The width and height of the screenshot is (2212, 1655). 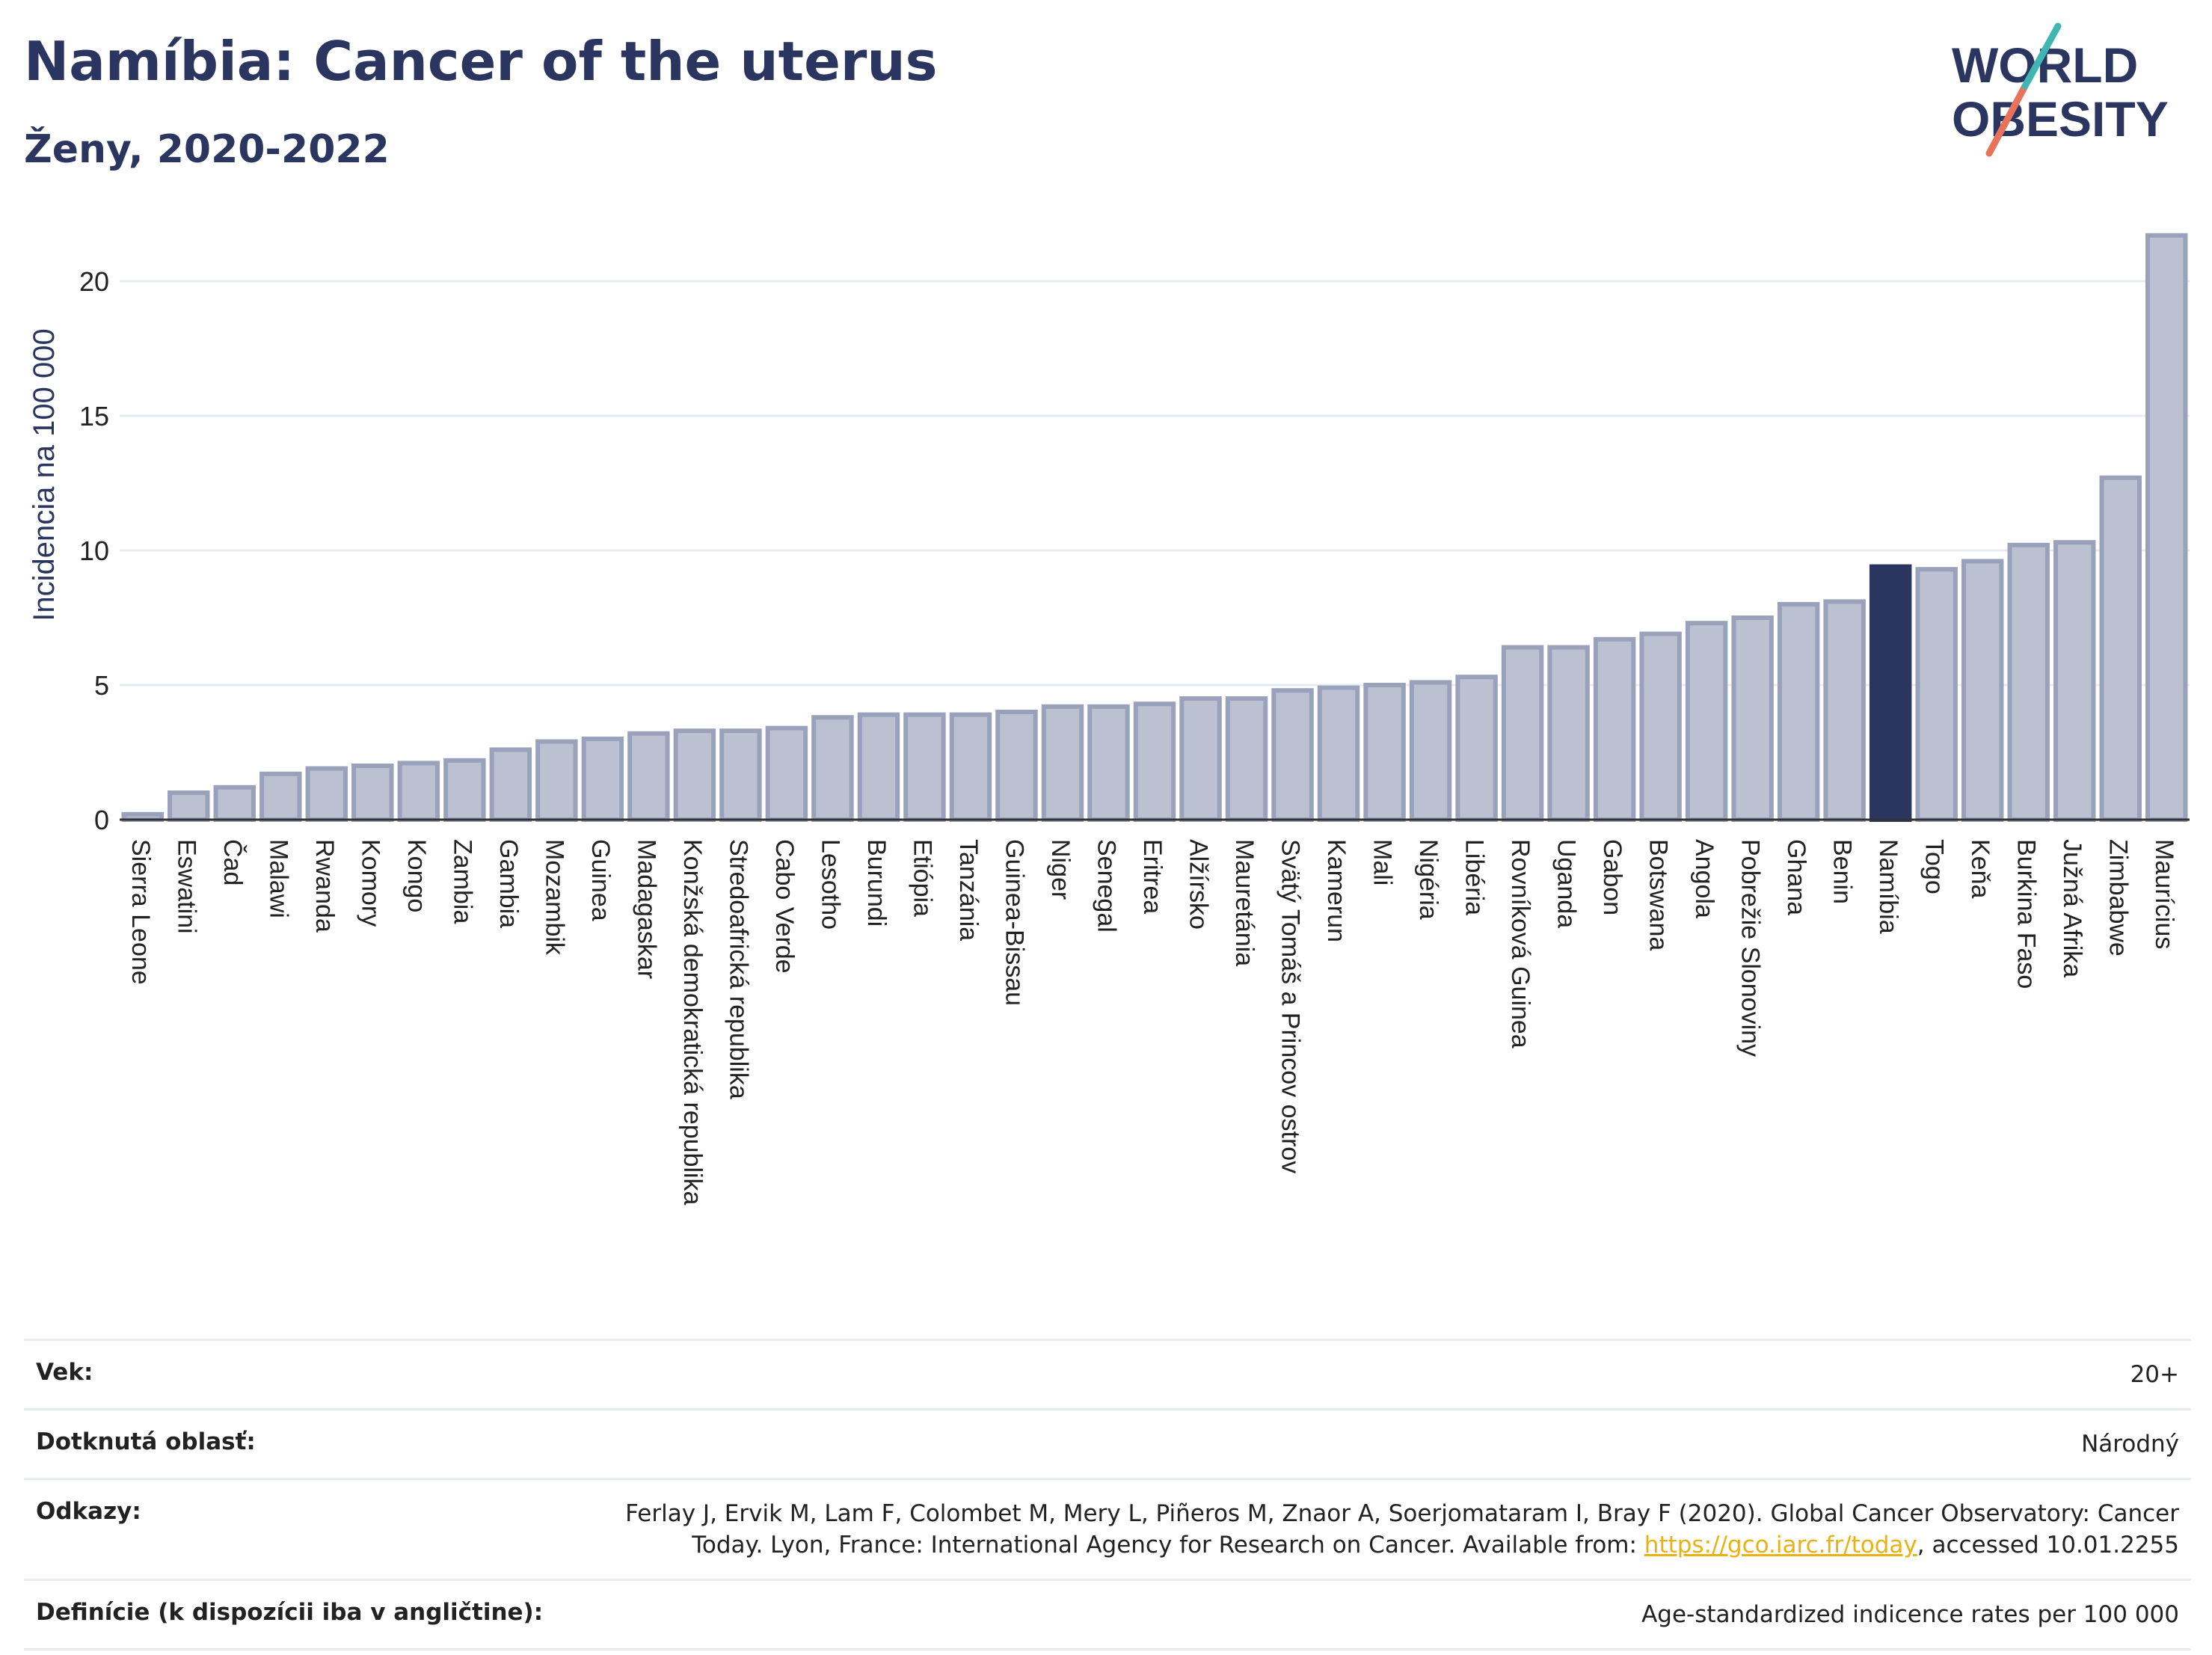 I want to click on y-tick-label: 20, so click(x=94, y=281).